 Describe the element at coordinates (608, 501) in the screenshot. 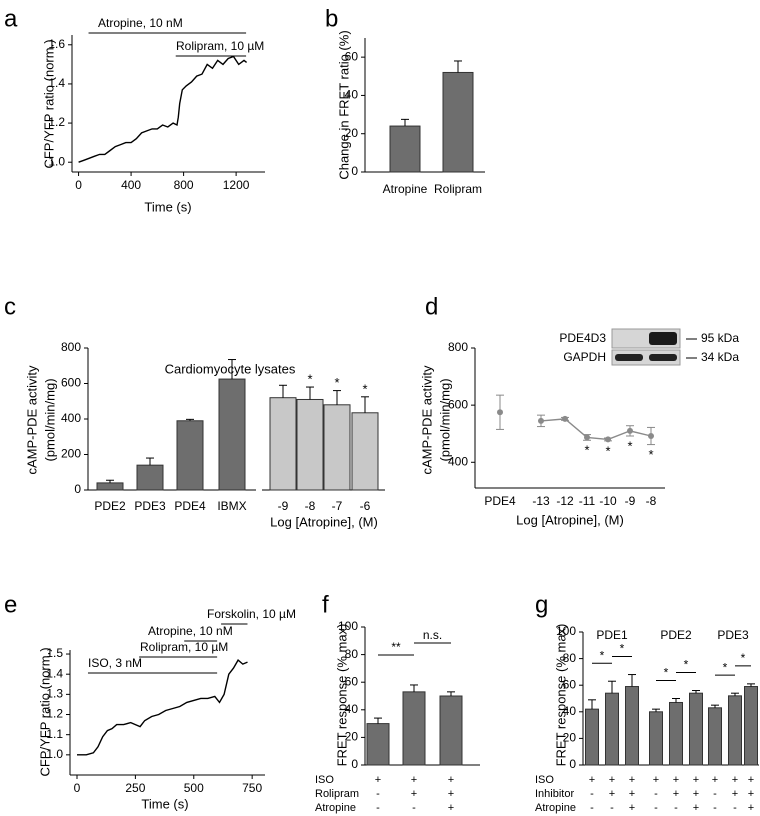

I see `x-tick-label: -10` at that location.